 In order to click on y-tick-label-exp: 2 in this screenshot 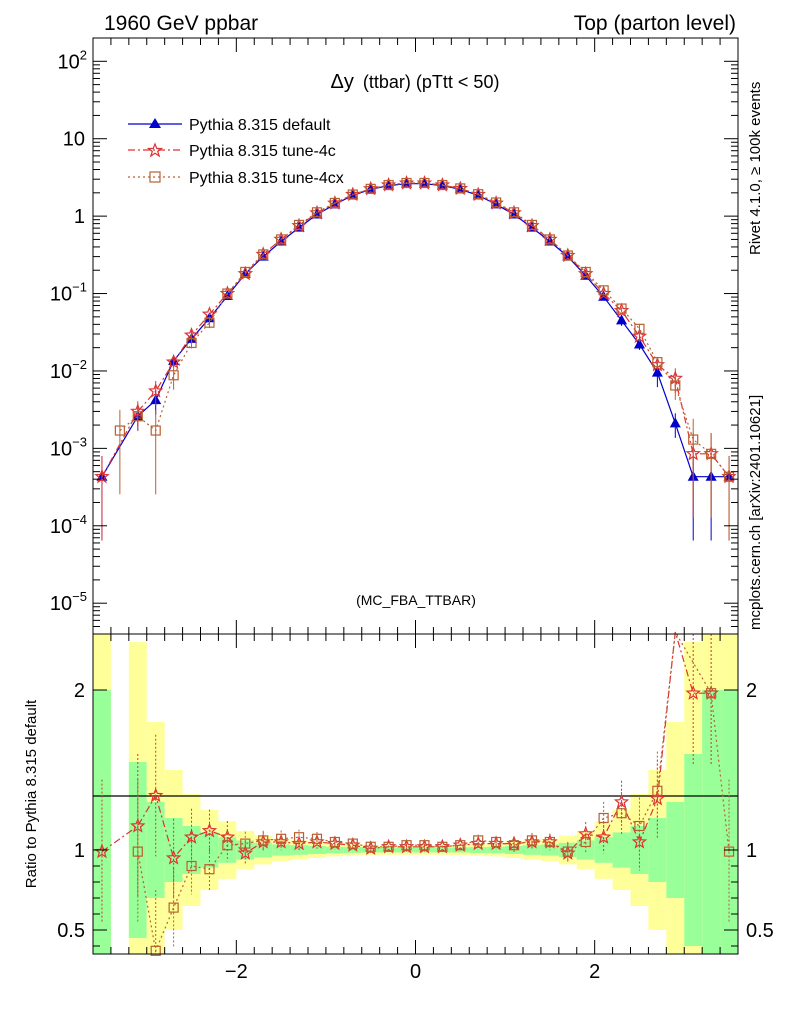, I will do `click(83, 54)`.